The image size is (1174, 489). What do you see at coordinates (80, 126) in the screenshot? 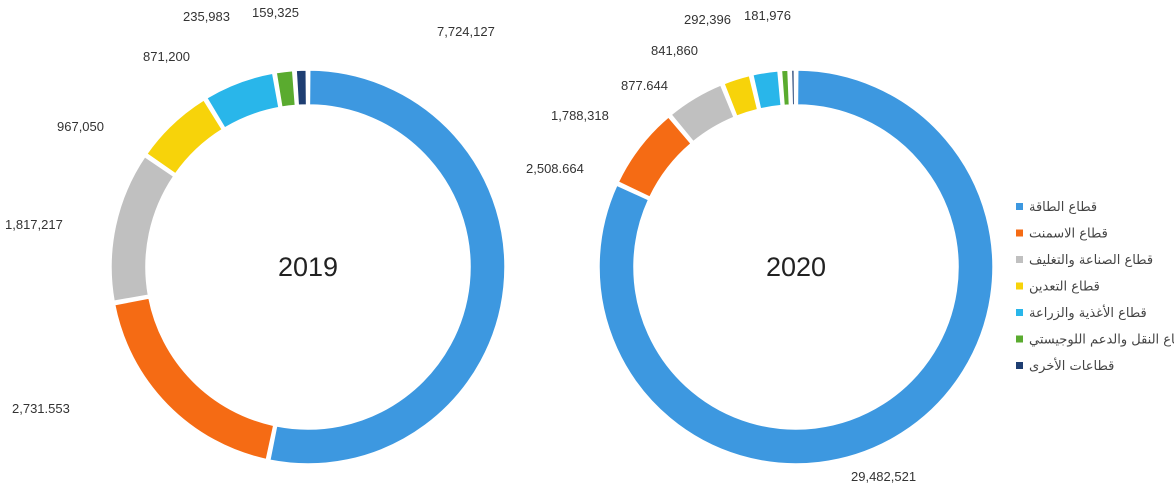
I see `data-label-2019-4: 967,050` at bounding box center [80, 126].